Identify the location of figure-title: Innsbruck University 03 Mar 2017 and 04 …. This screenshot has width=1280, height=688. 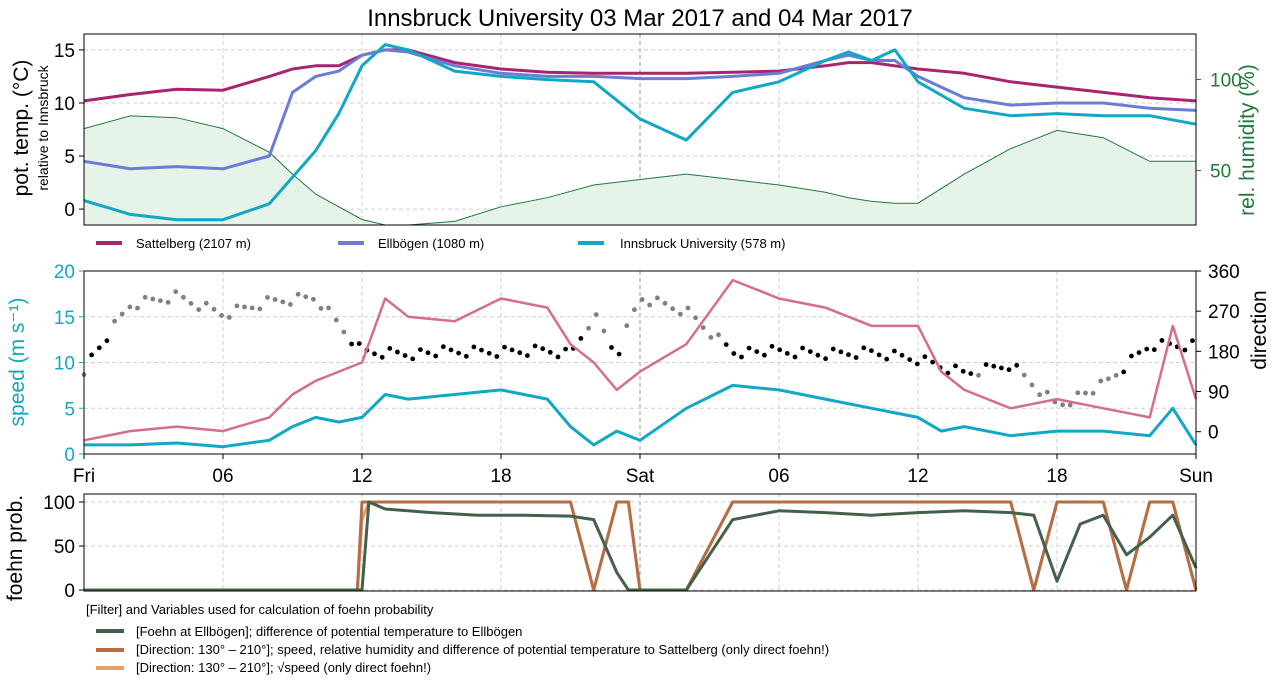
(640, 18).